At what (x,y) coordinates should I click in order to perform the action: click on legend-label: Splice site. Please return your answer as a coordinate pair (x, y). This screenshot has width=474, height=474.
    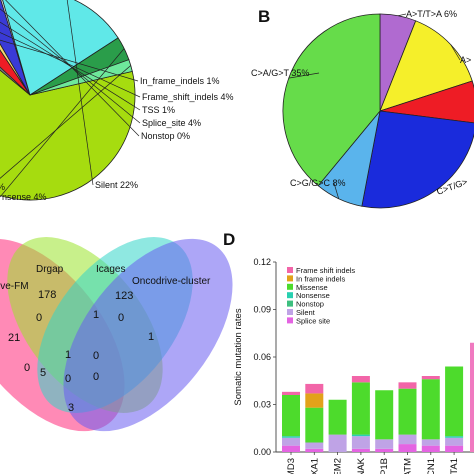
    Looking at the image, I should click on (313, 320).